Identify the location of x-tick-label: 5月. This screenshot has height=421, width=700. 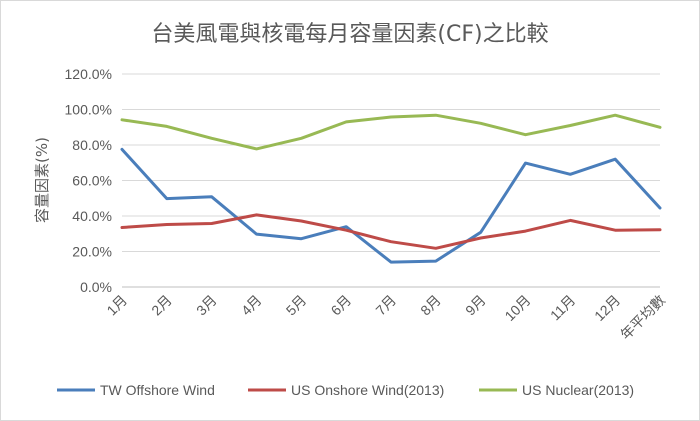
(296, 305).